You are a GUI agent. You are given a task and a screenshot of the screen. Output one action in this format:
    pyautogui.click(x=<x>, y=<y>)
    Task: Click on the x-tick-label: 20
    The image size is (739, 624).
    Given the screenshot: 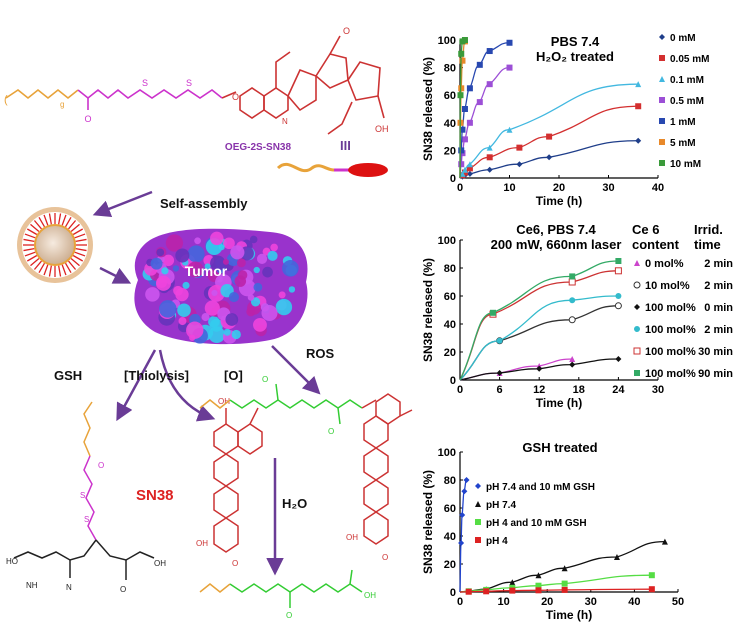 What is the action you would take?
    pyautogui.click(x=547, y=602)
    